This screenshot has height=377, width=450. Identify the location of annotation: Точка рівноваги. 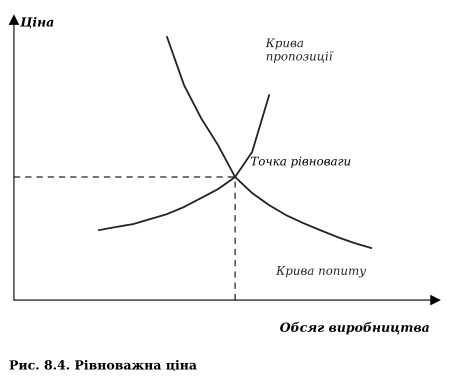
(300, 162).